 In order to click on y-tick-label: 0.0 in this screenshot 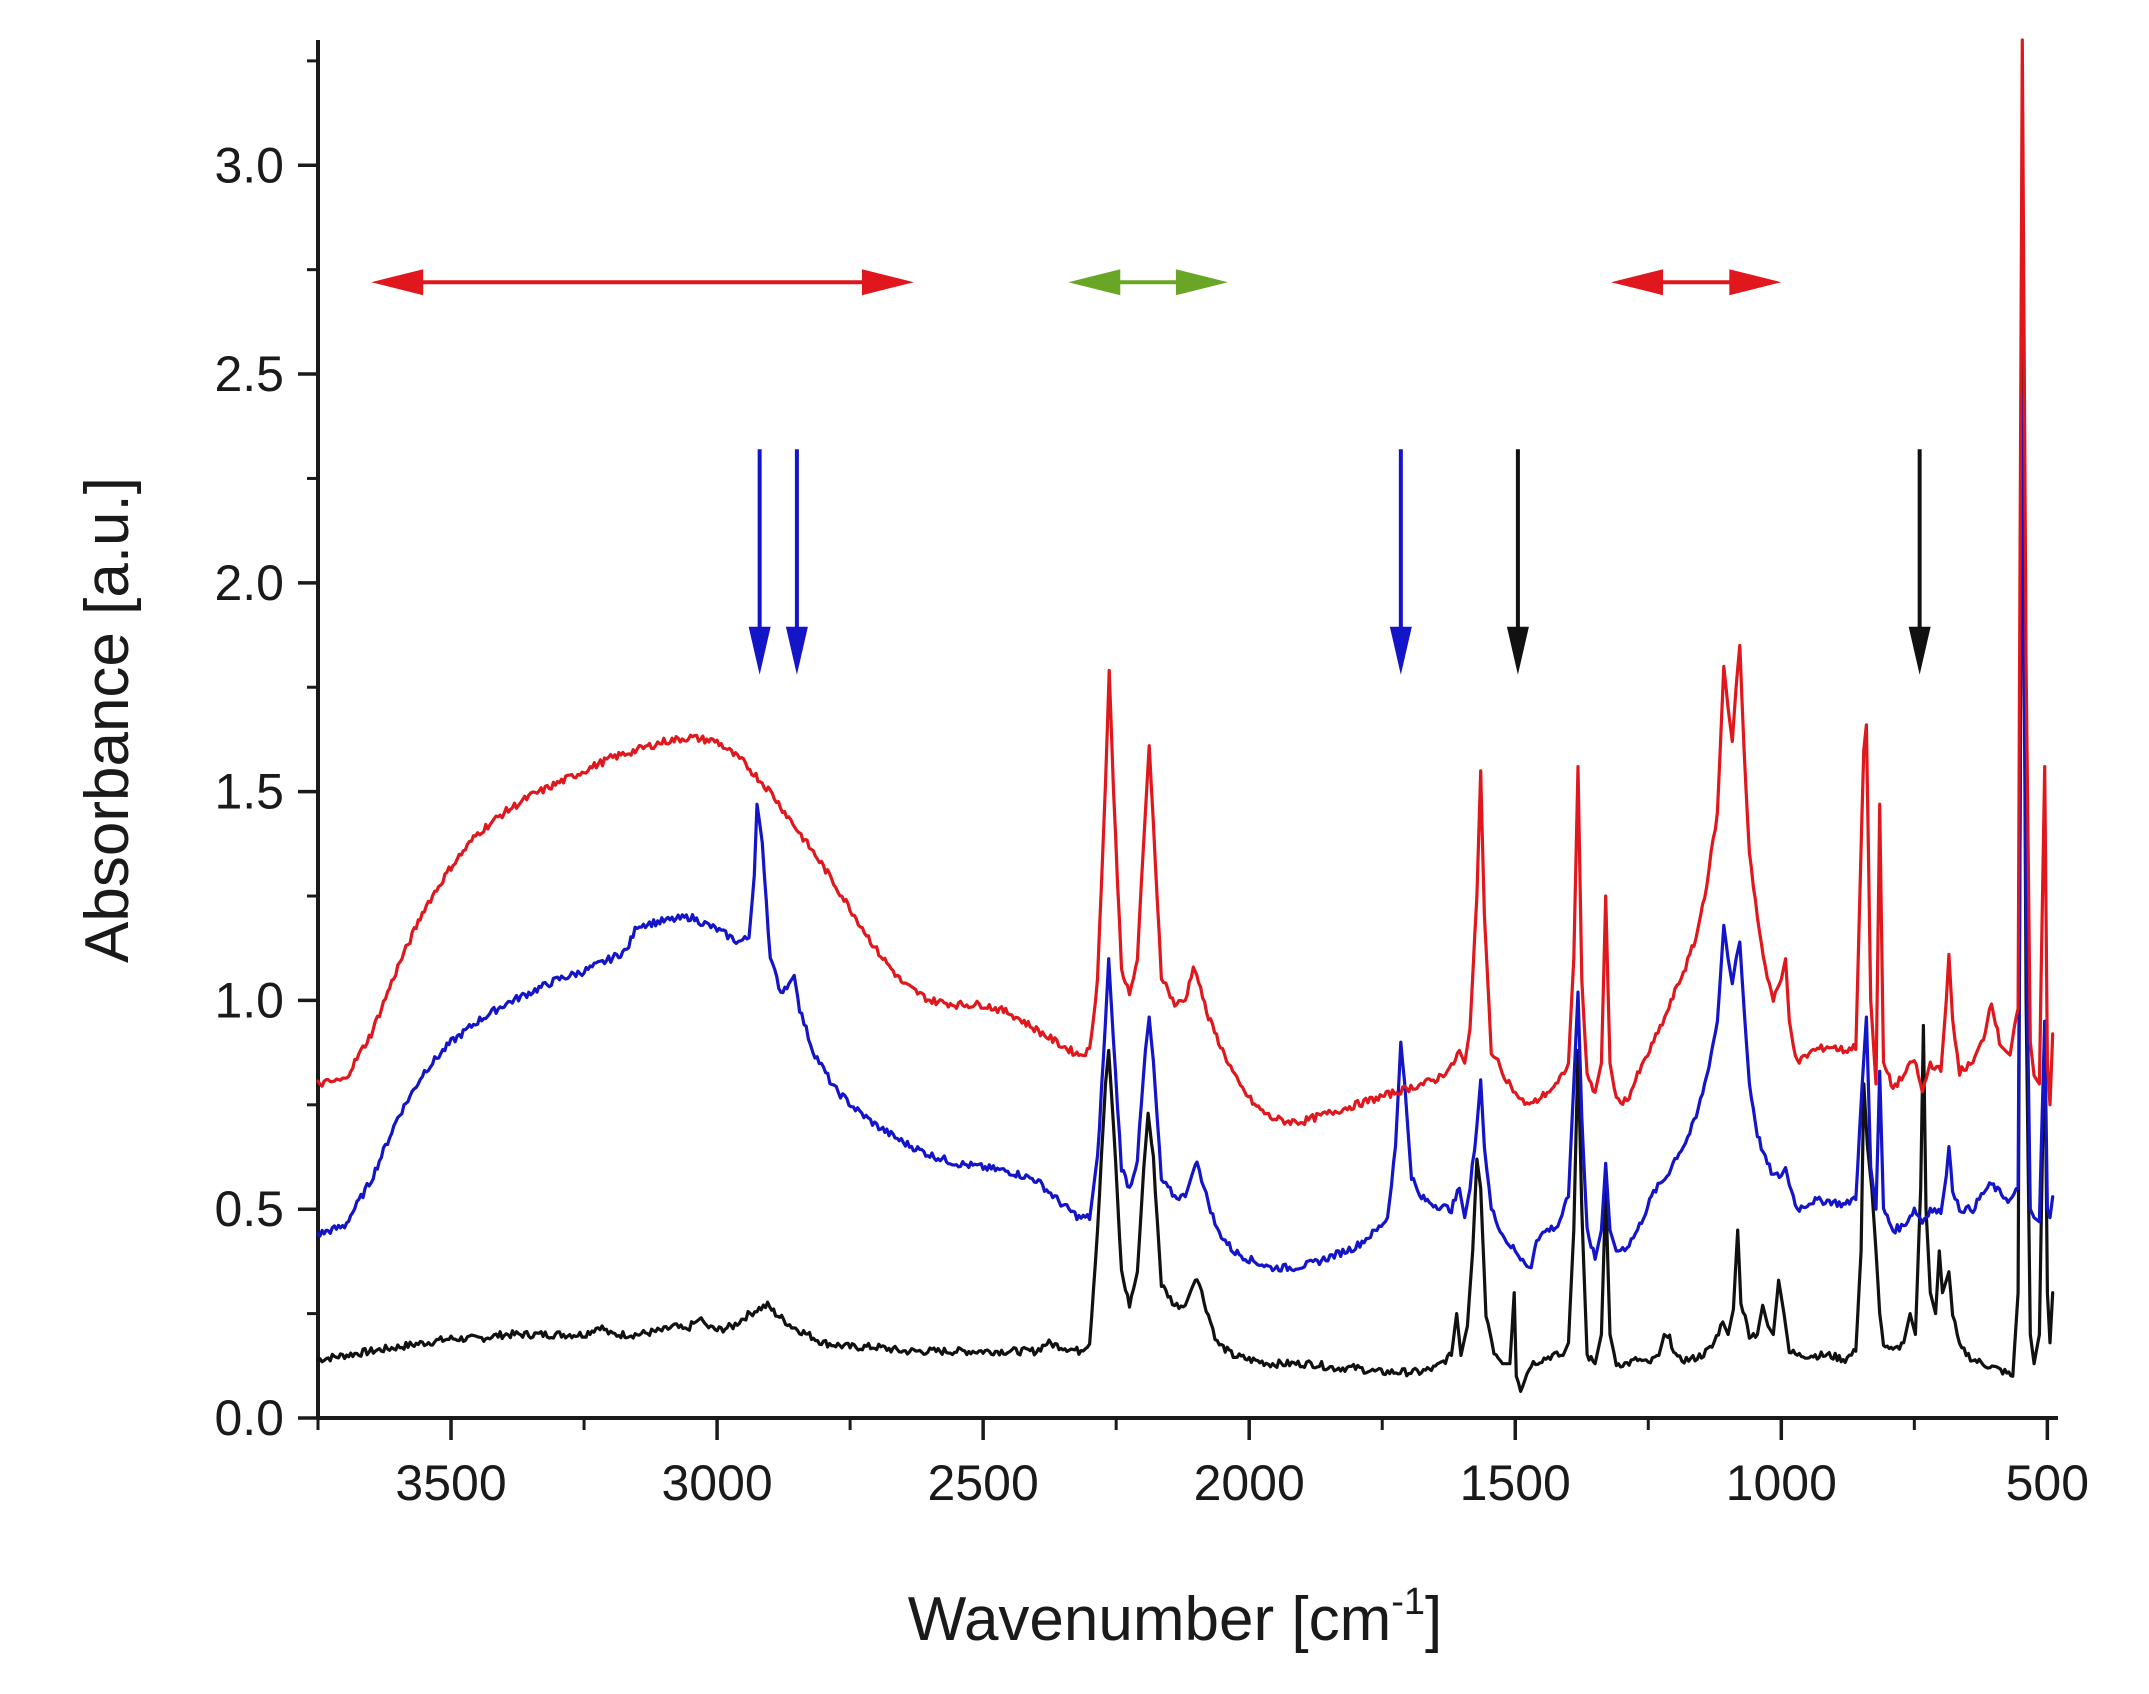, I will do `click(249, 1418)`.